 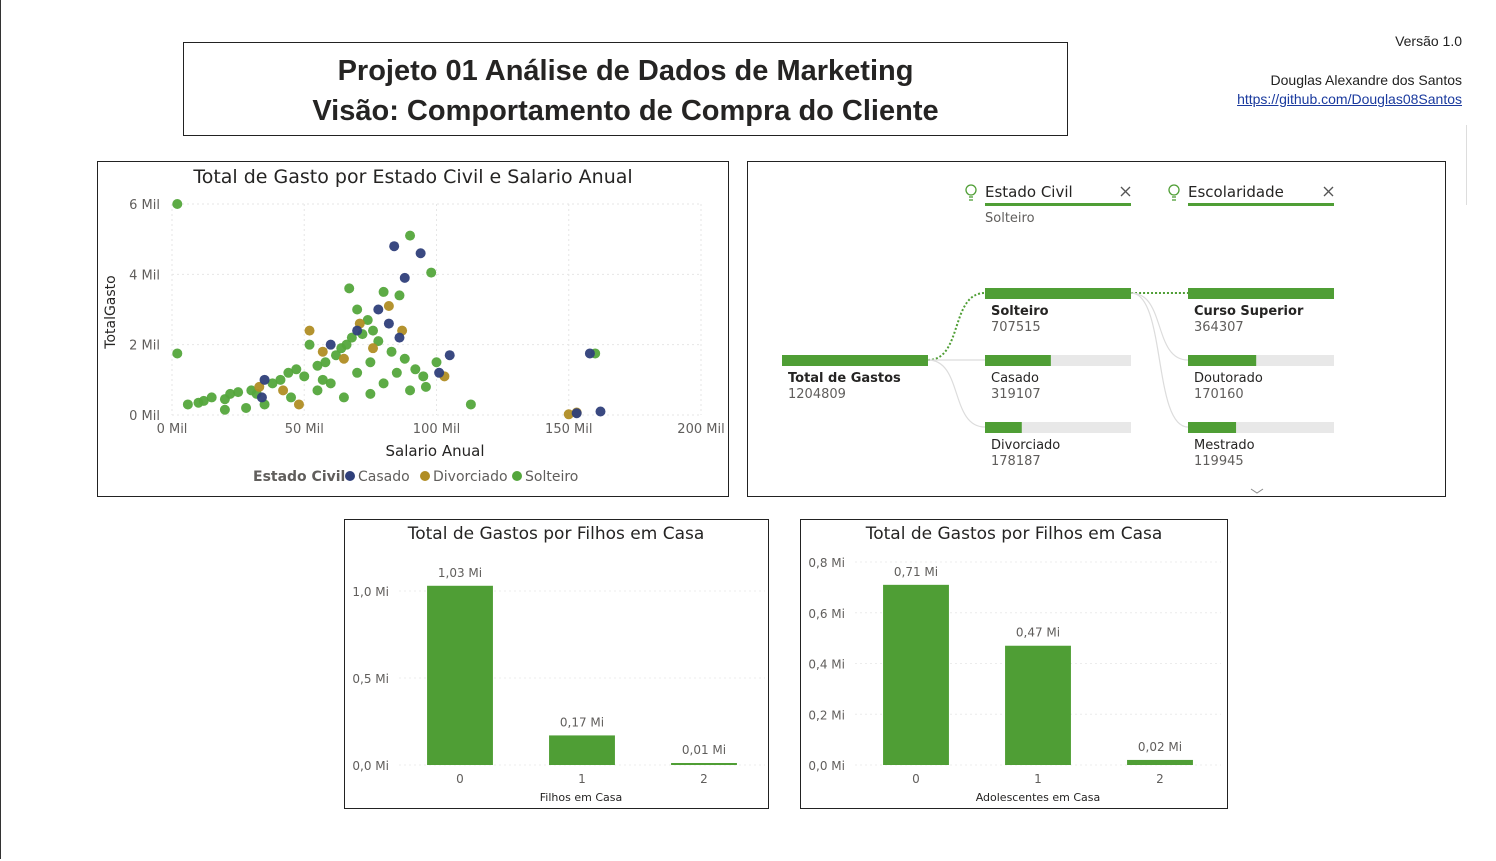 I want to click on scatter-legend-item: Casado, so click(x=384, y=477).